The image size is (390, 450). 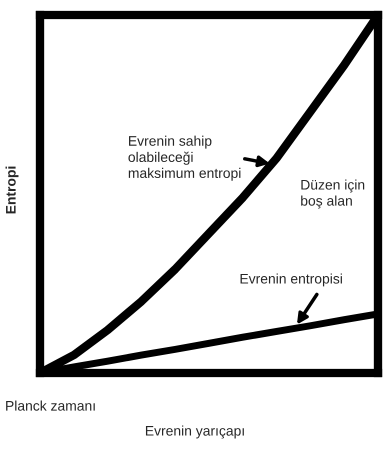 I want to click on x-axis-title: Evrenin yarıçapı, so click(x=195, y=432).